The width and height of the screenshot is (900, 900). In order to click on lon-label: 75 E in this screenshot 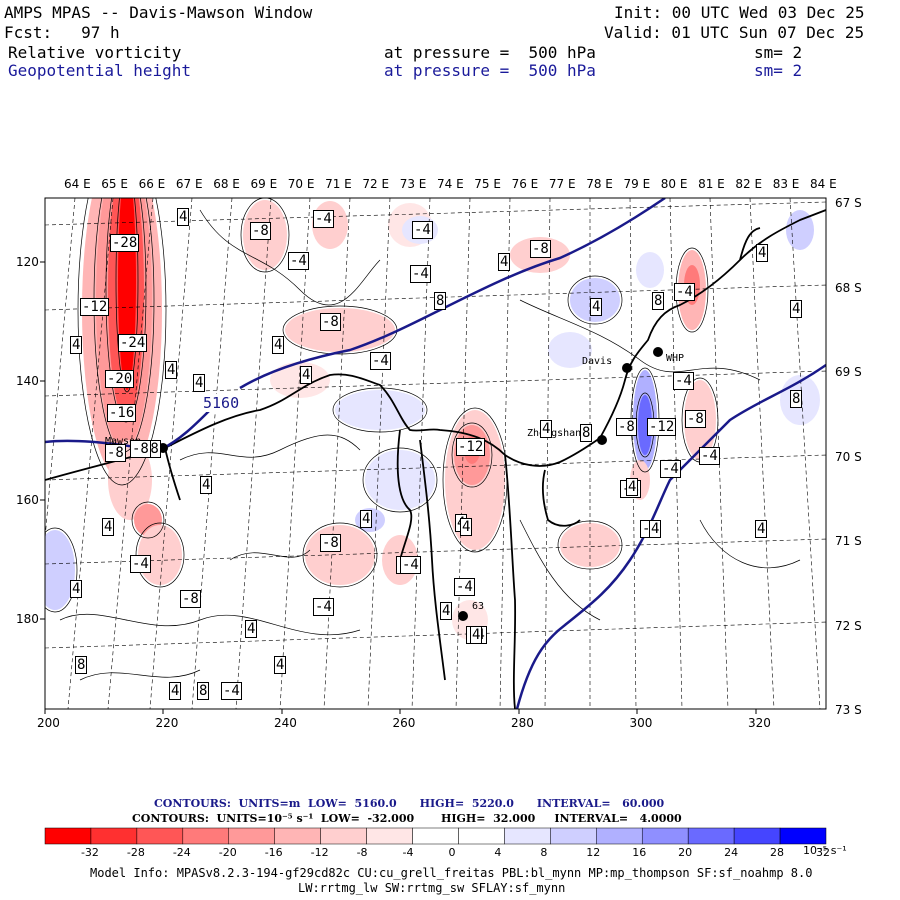, I will do `click(487, 184)`.